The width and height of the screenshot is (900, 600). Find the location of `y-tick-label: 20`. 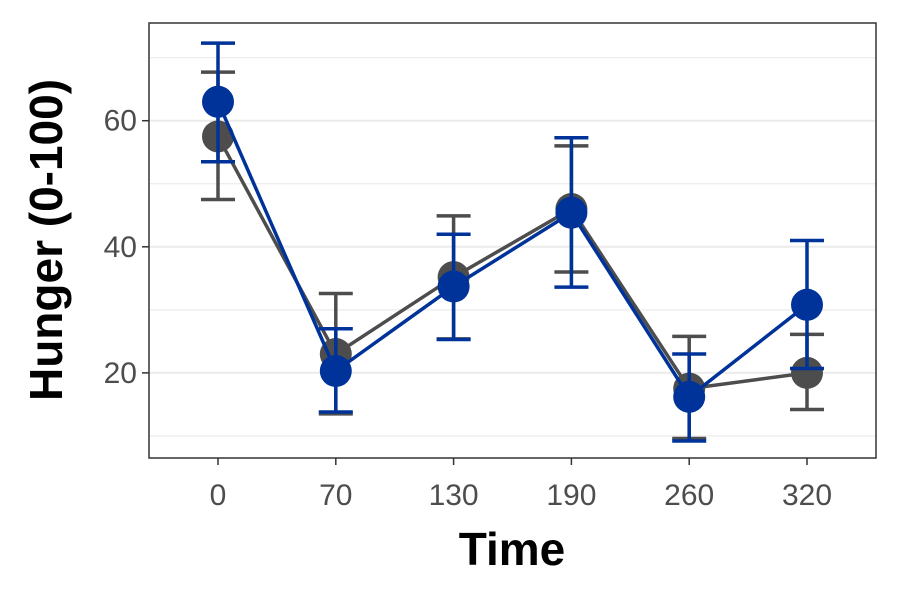

y-tick-label: 20 is located at coordinates (120, 373).